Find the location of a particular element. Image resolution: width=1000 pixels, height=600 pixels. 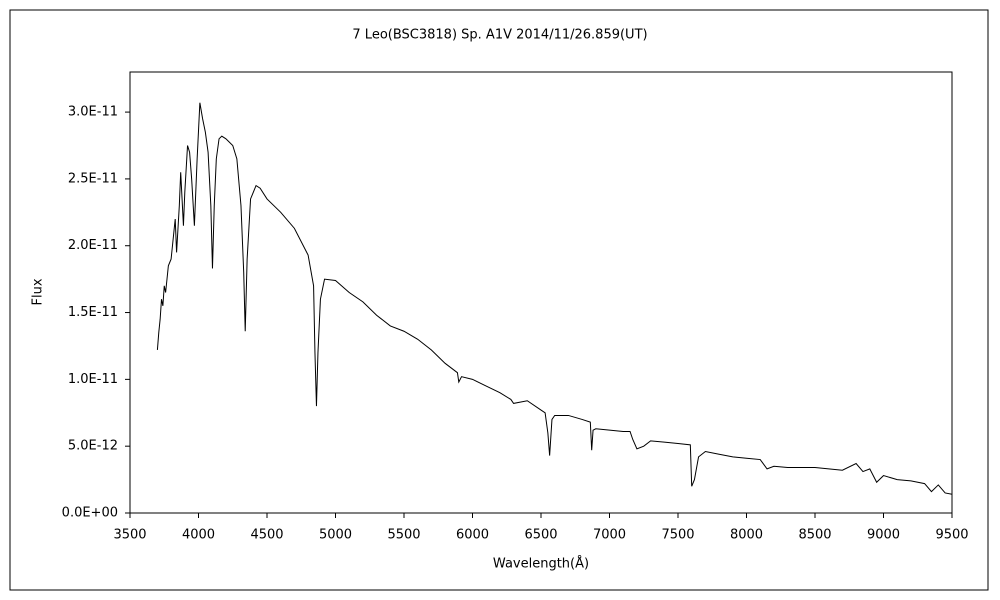

x-tick-label: 8500 is located at coordinates (814, 535).